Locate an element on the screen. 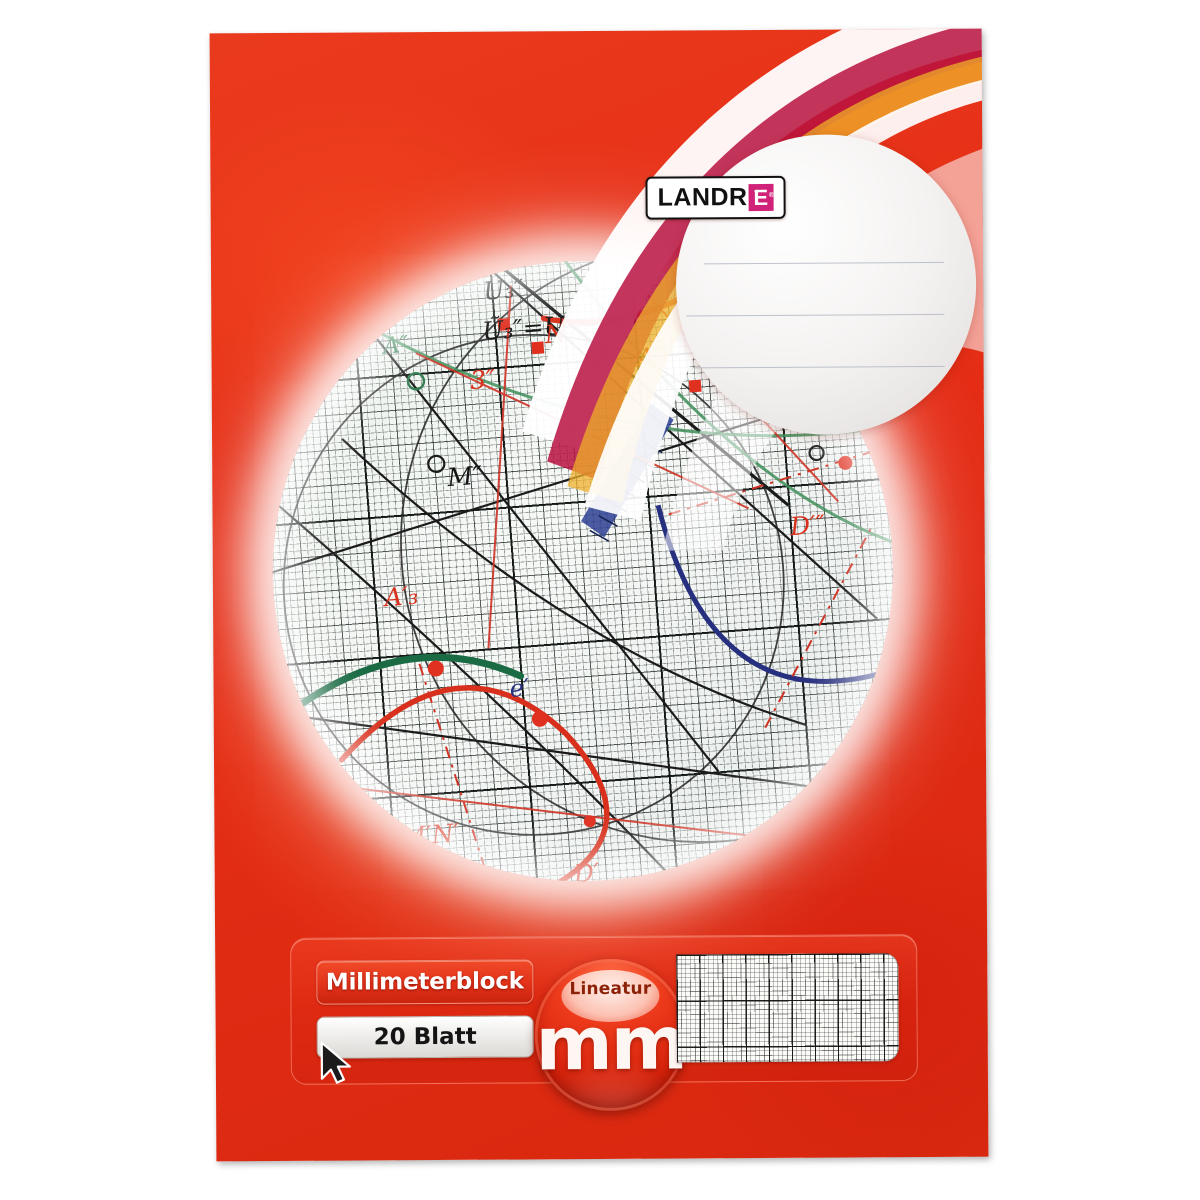 The width and height of the screenshot is (1200, 1200). ruling-caption: Lineatur is located at coordinates (610, 989).